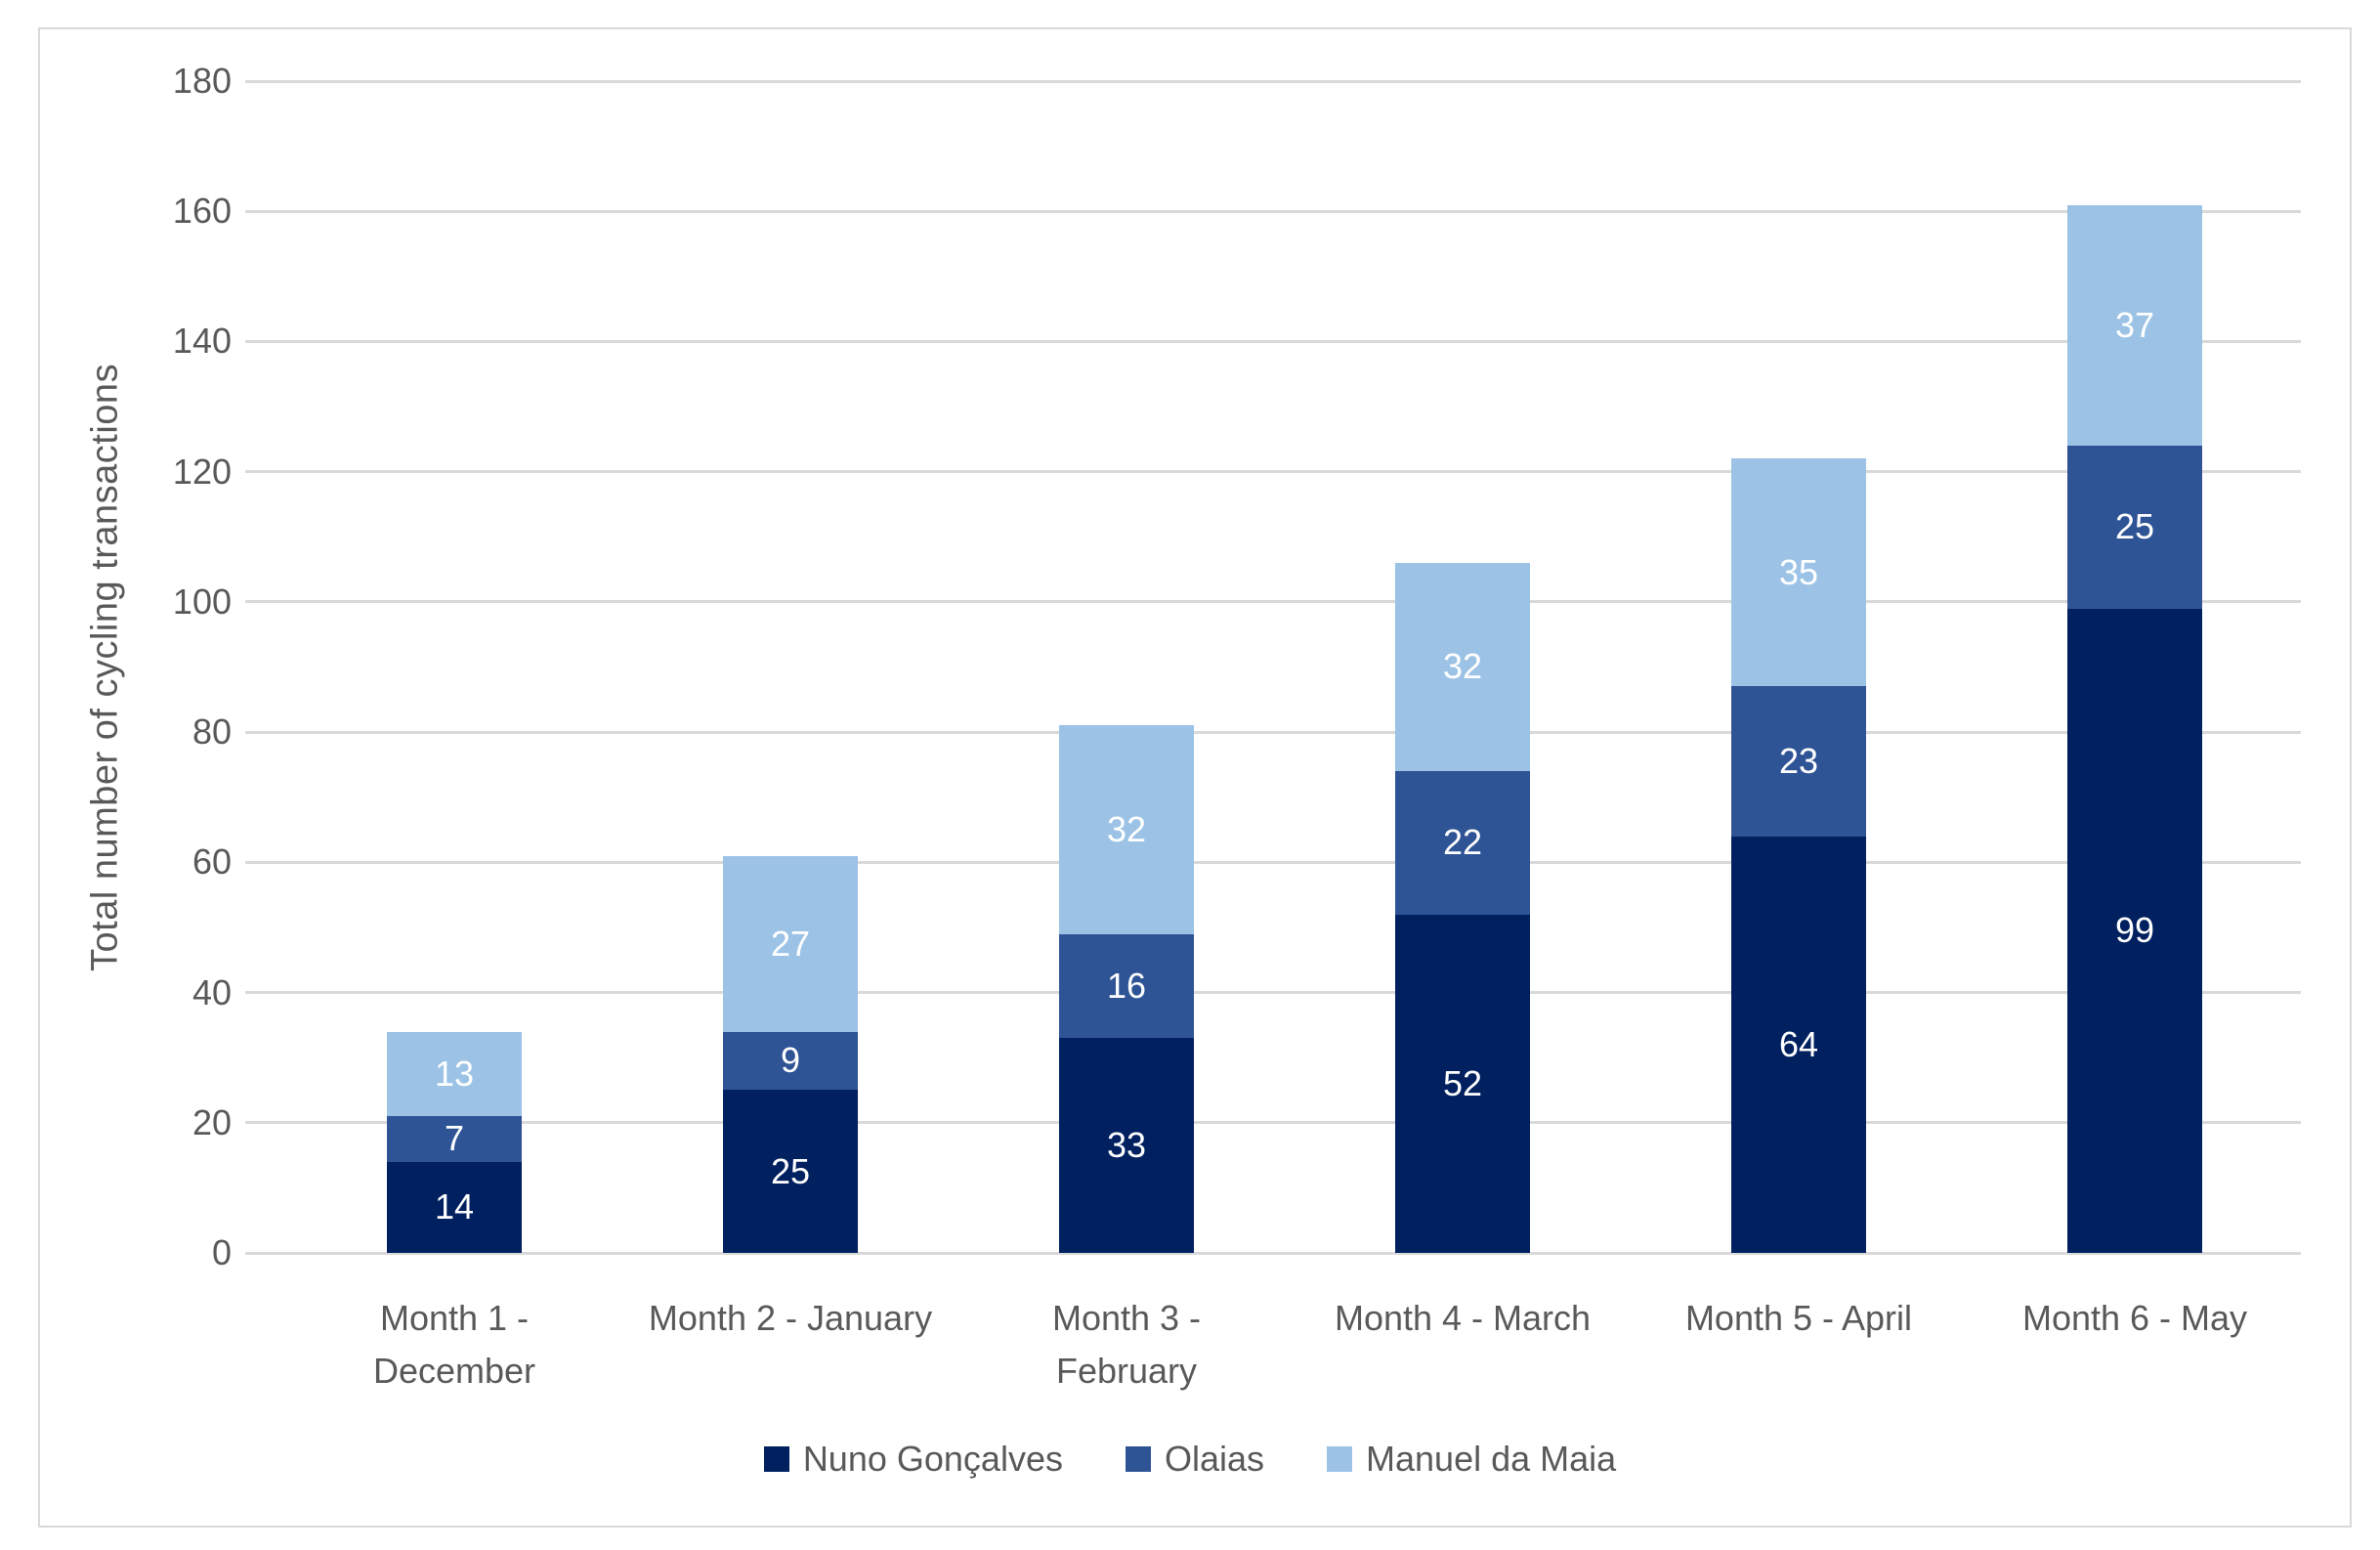 This screenshot has width=2380, height=1550. I want to click on bar-segment-nuno-gon-alves: 33, so click(1126, 1145).